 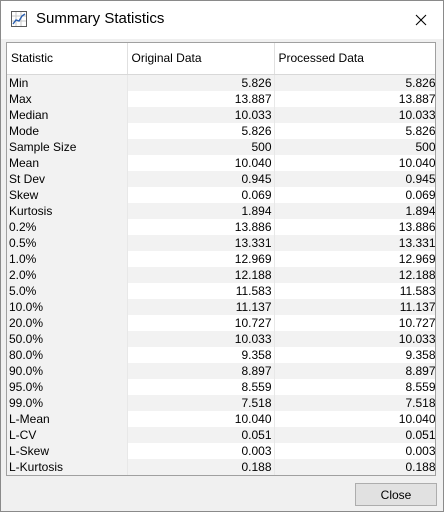 What do you see at coordinates (354, 226) in the screenshot?
I see `processed-data-cell: 13.886` at bounding box center [354, 226].